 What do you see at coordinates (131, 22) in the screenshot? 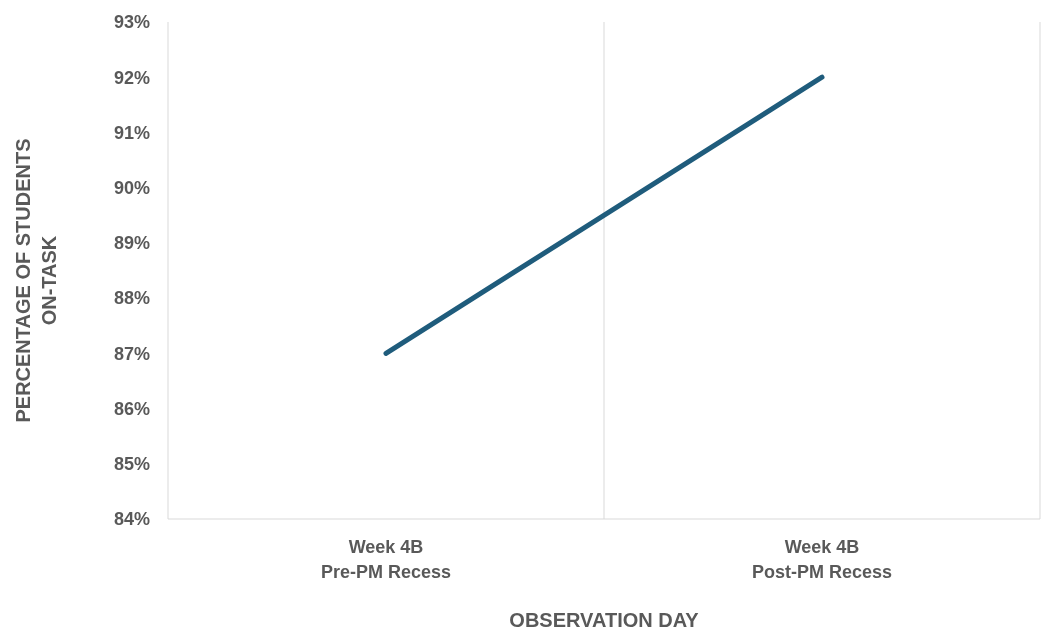
I see `y-tick-label: 93%` at bounding box center [131, 22].